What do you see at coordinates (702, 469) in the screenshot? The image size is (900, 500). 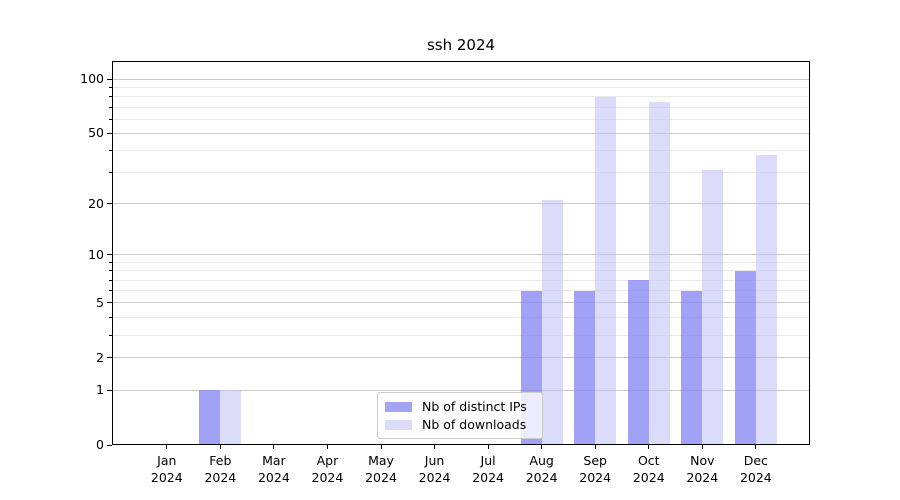 I see `x-tick-label-nov: Nov 2024` at bounding box center [702, 469].